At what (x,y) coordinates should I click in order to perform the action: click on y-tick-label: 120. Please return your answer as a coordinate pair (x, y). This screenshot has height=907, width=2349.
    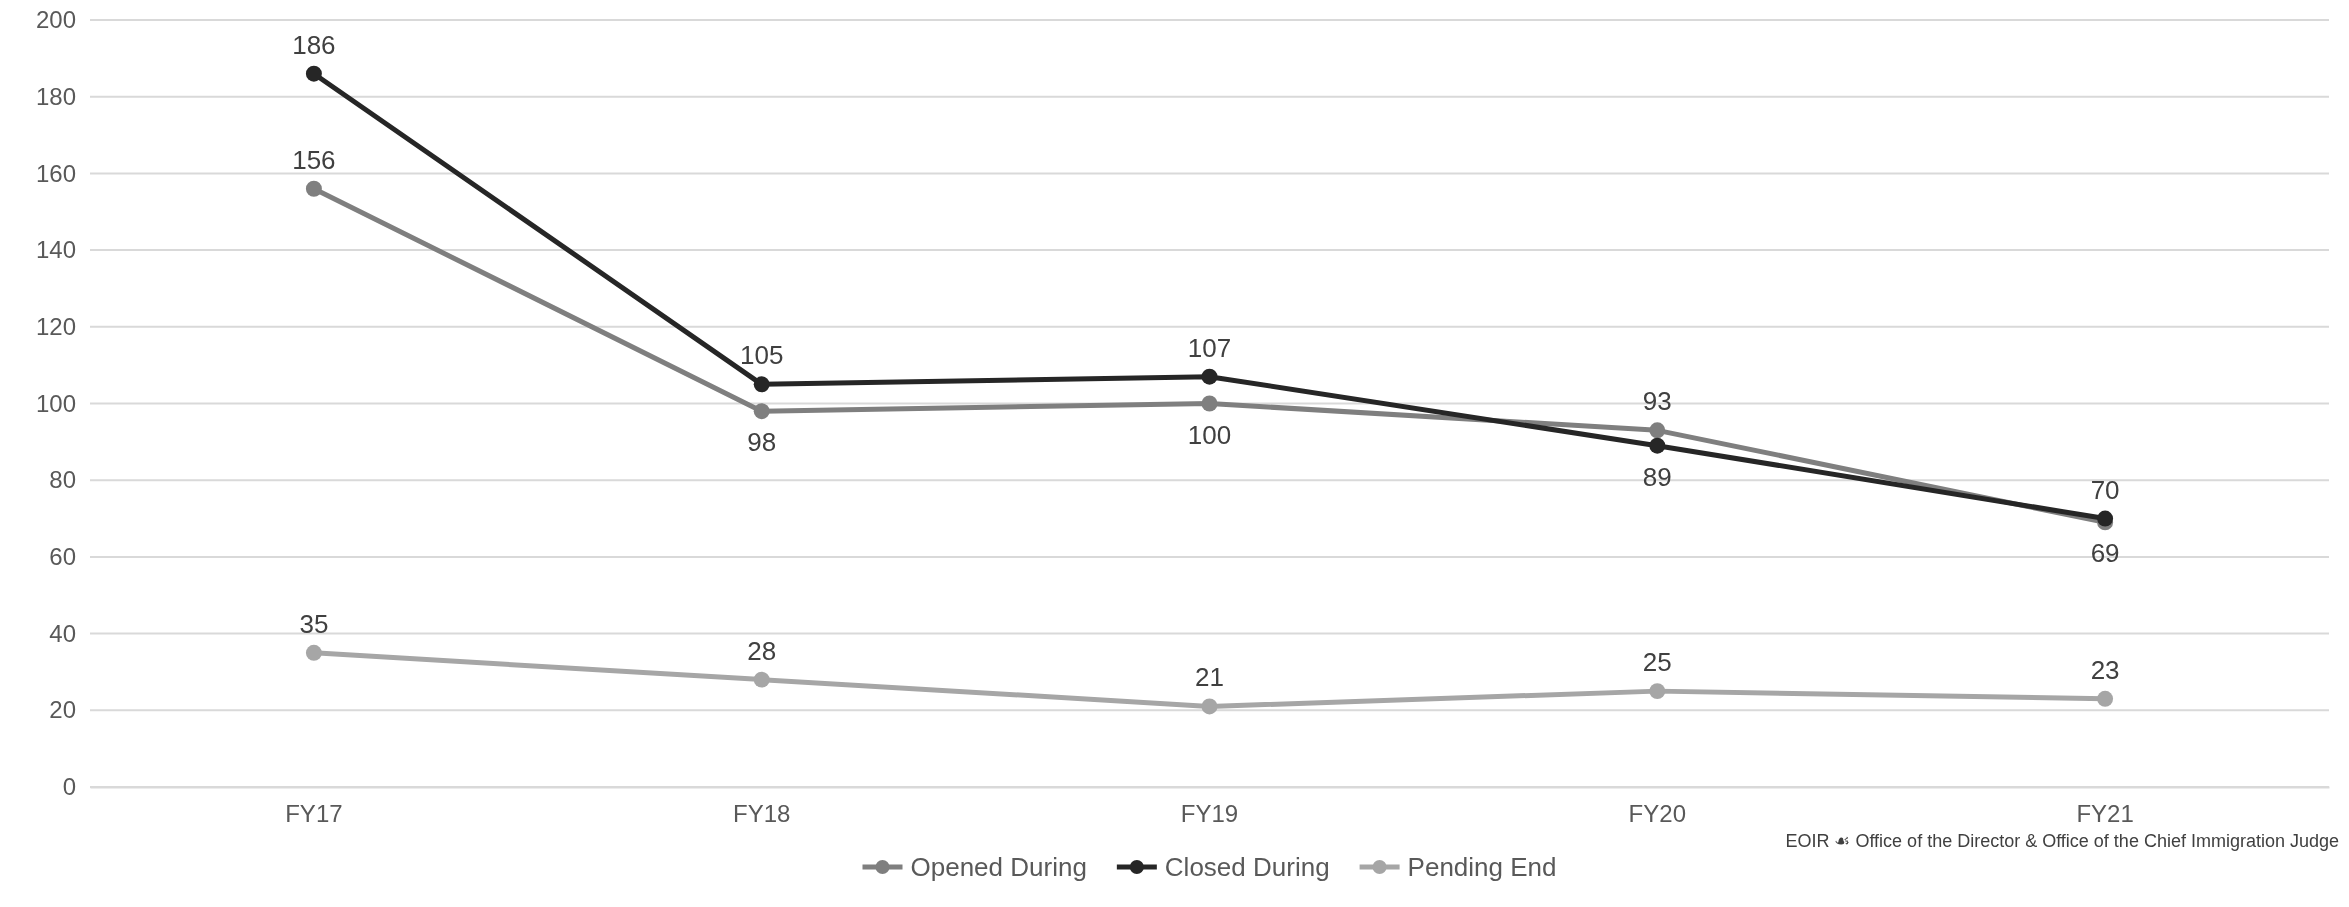
    Looking at the image, I should click on (55, 326).